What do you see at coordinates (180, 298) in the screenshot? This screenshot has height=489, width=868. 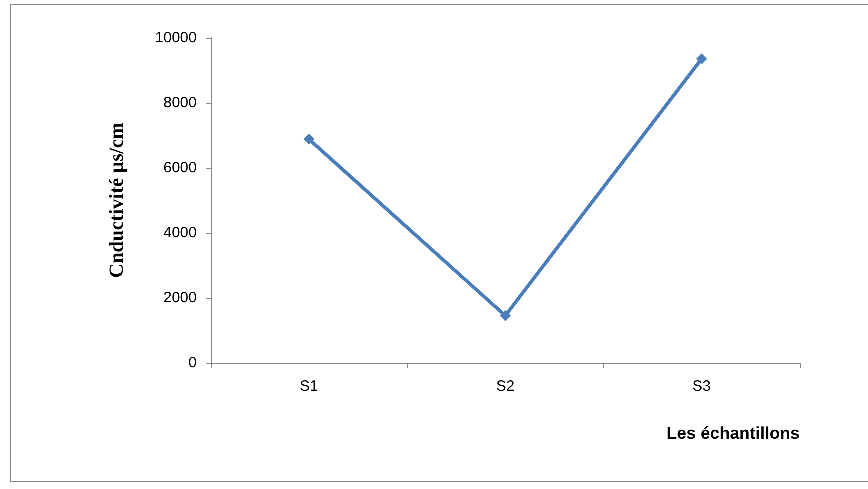 I see `y-tick-label: 2000` at bounding box center [180, 298].